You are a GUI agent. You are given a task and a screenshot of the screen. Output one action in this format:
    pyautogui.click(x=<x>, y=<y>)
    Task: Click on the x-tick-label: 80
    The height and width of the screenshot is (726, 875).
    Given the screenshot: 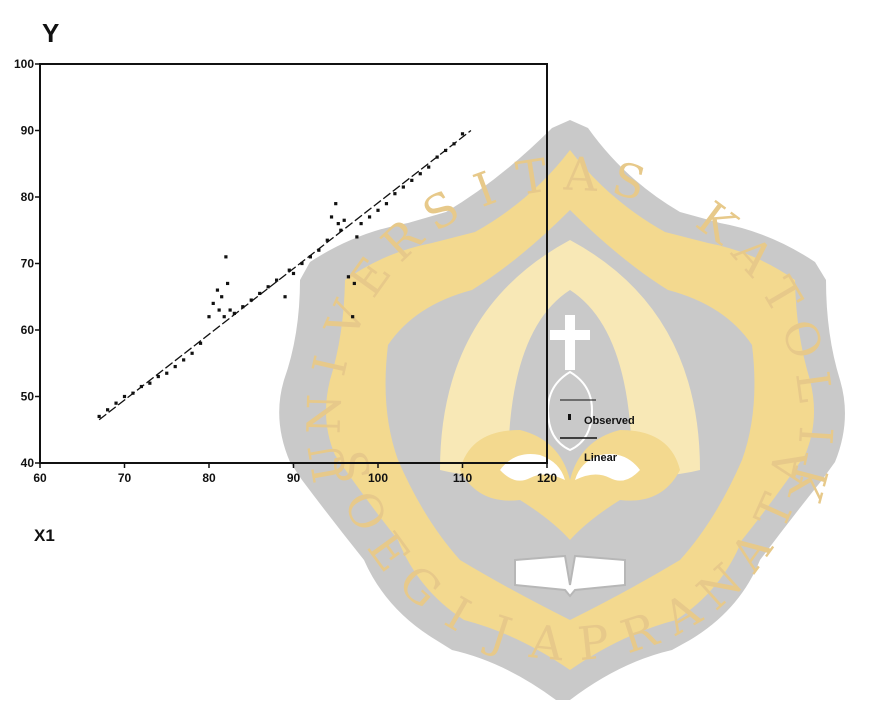 What is the action you would take?
    pyautogui.click(x=209, y=478)
    